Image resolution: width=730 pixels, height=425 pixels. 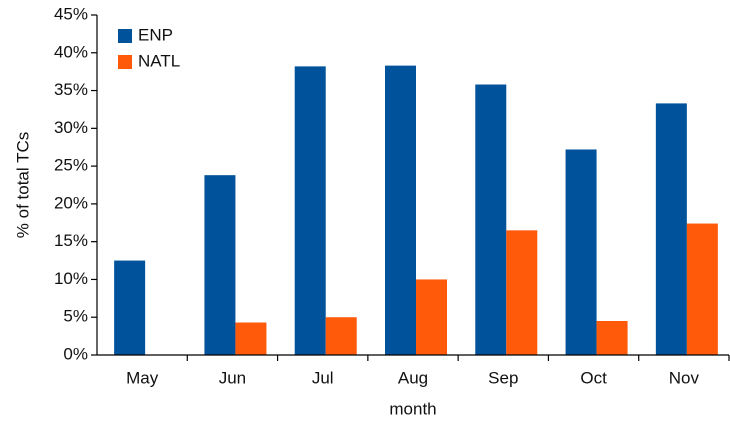 What do you see at coordinates (71, 51) in the screenshot?
I see `y-tick-label: 40%` at bounding box center [71, 51].